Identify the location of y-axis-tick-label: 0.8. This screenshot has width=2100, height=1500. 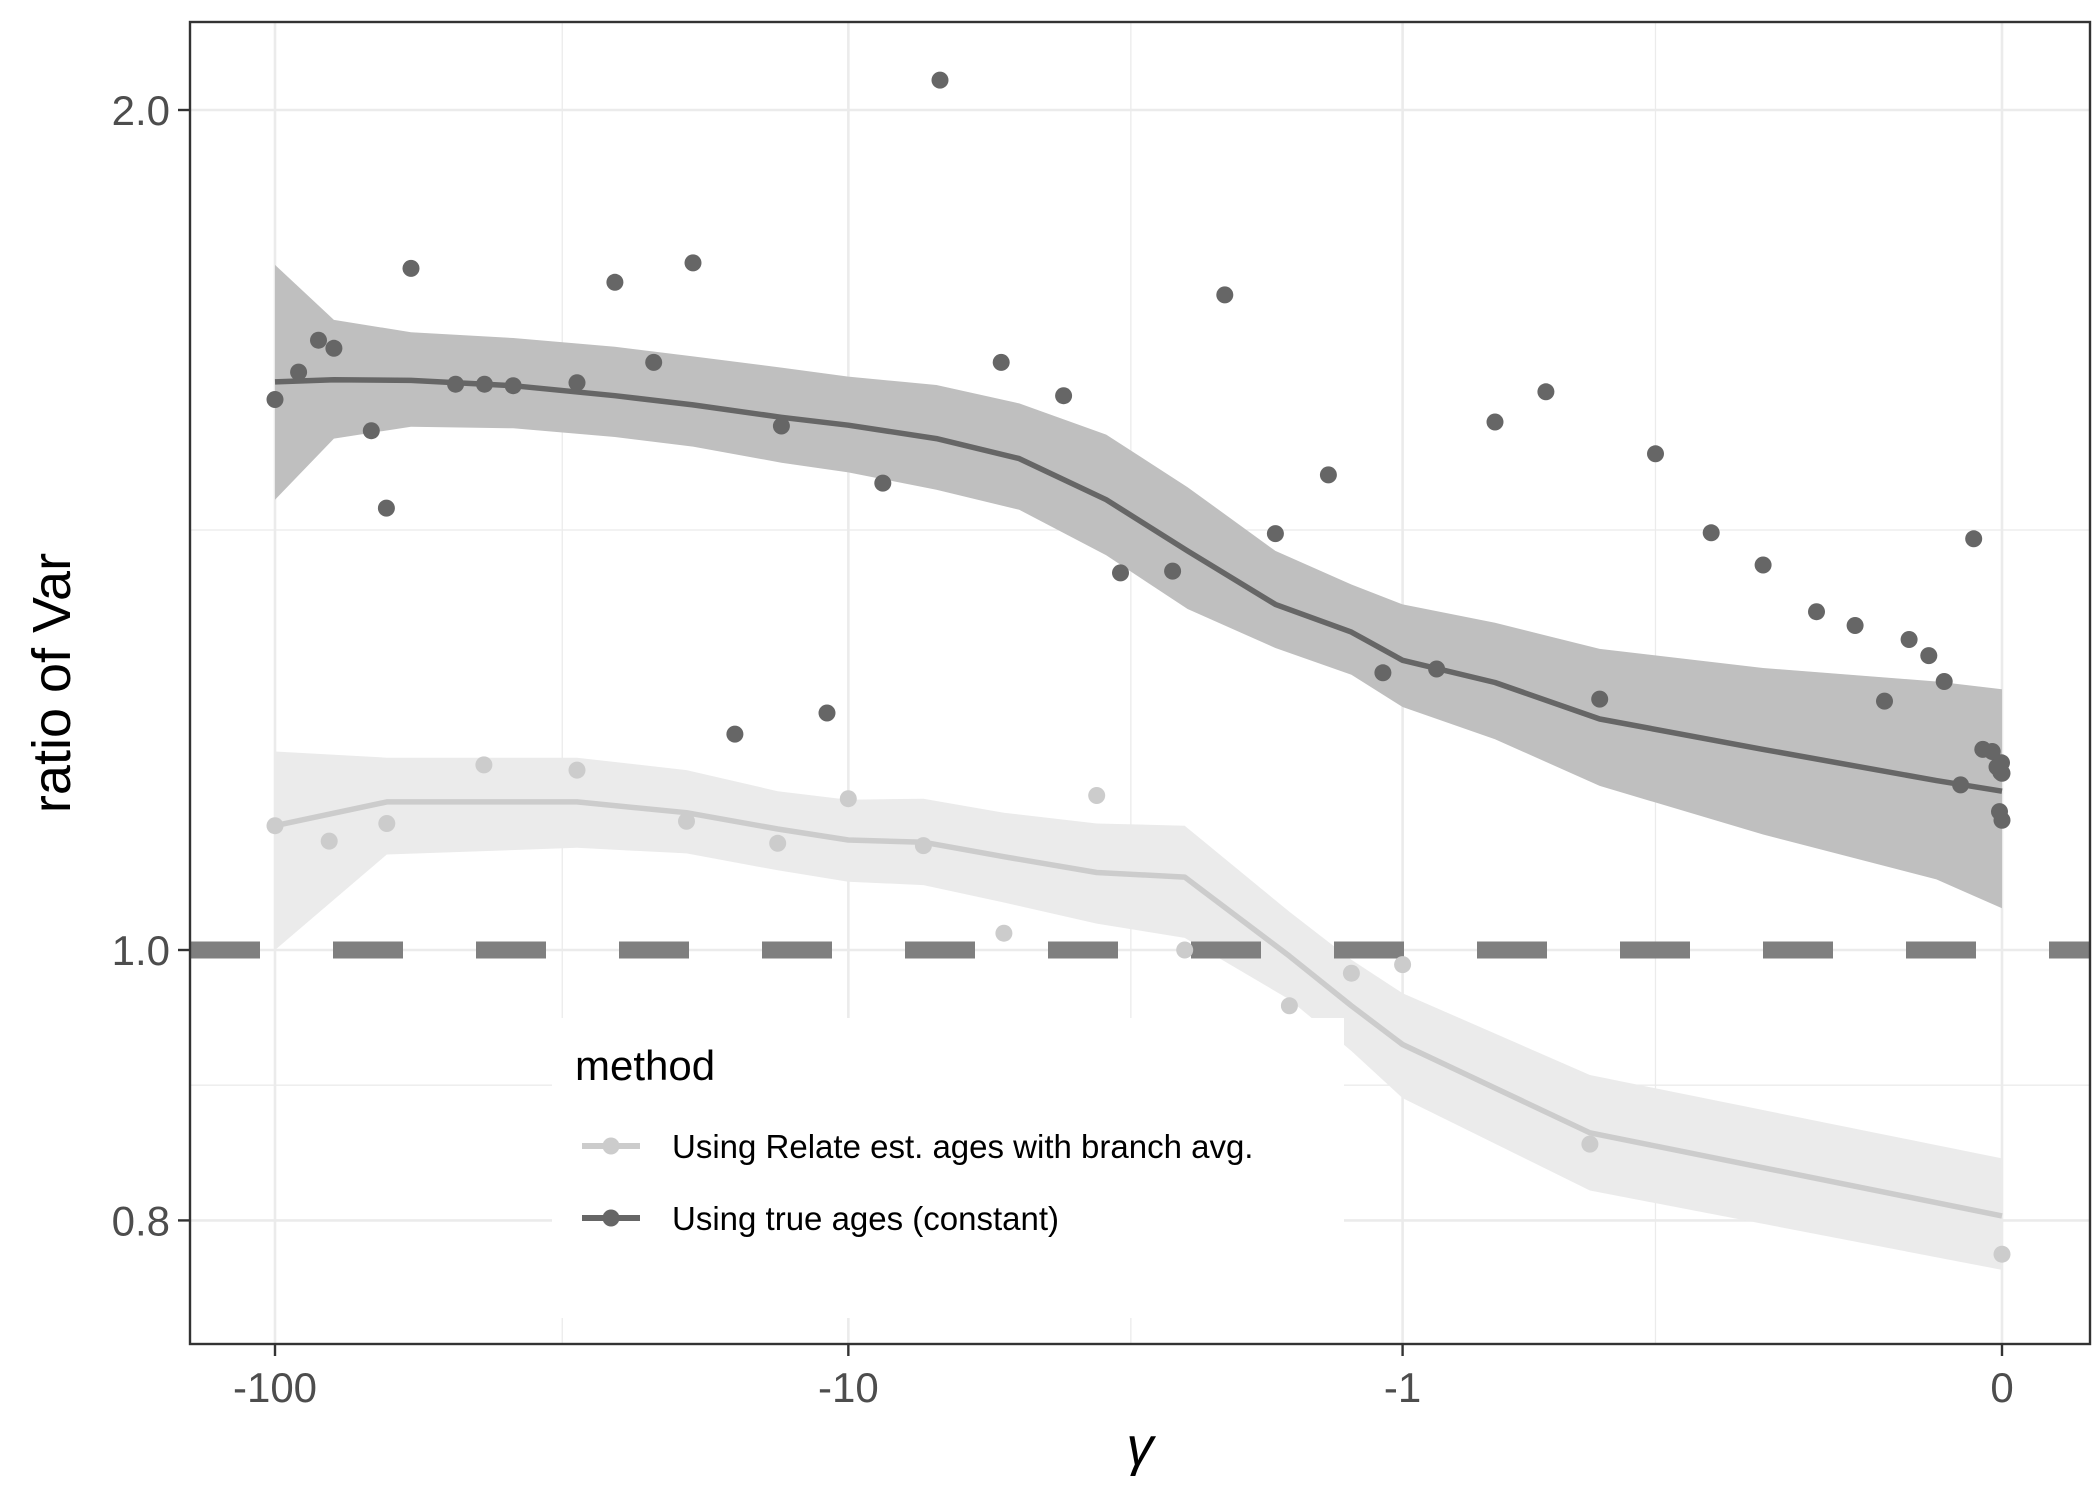
(141, 1220).